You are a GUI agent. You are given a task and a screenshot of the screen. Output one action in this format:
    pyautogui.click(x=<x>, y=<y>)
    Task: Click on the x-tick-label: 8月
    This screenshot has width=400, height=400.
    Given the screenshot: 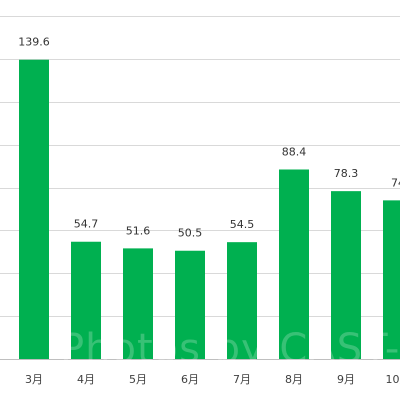 What is the action you would take?
    pyautogui.click(x=294, y=379)
    